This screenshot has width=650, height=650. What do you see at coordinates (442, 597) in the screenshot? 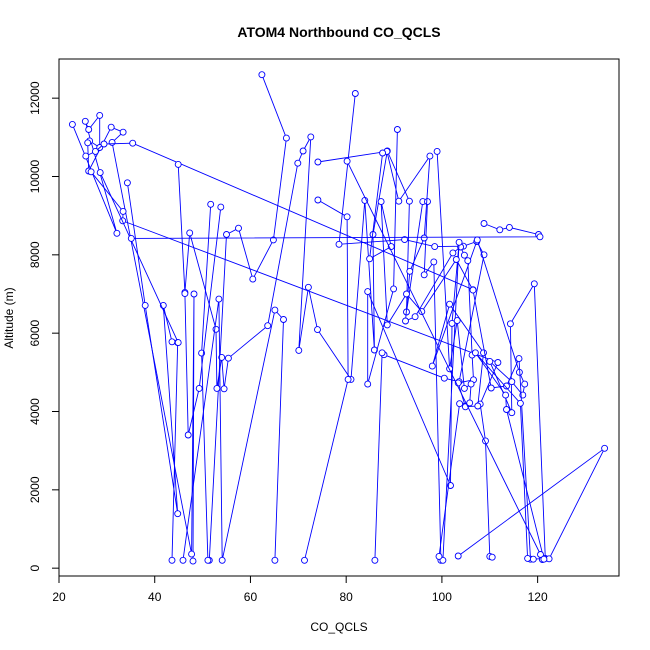
I see `x-tick-label: 100` at bounding box center [442, 597].